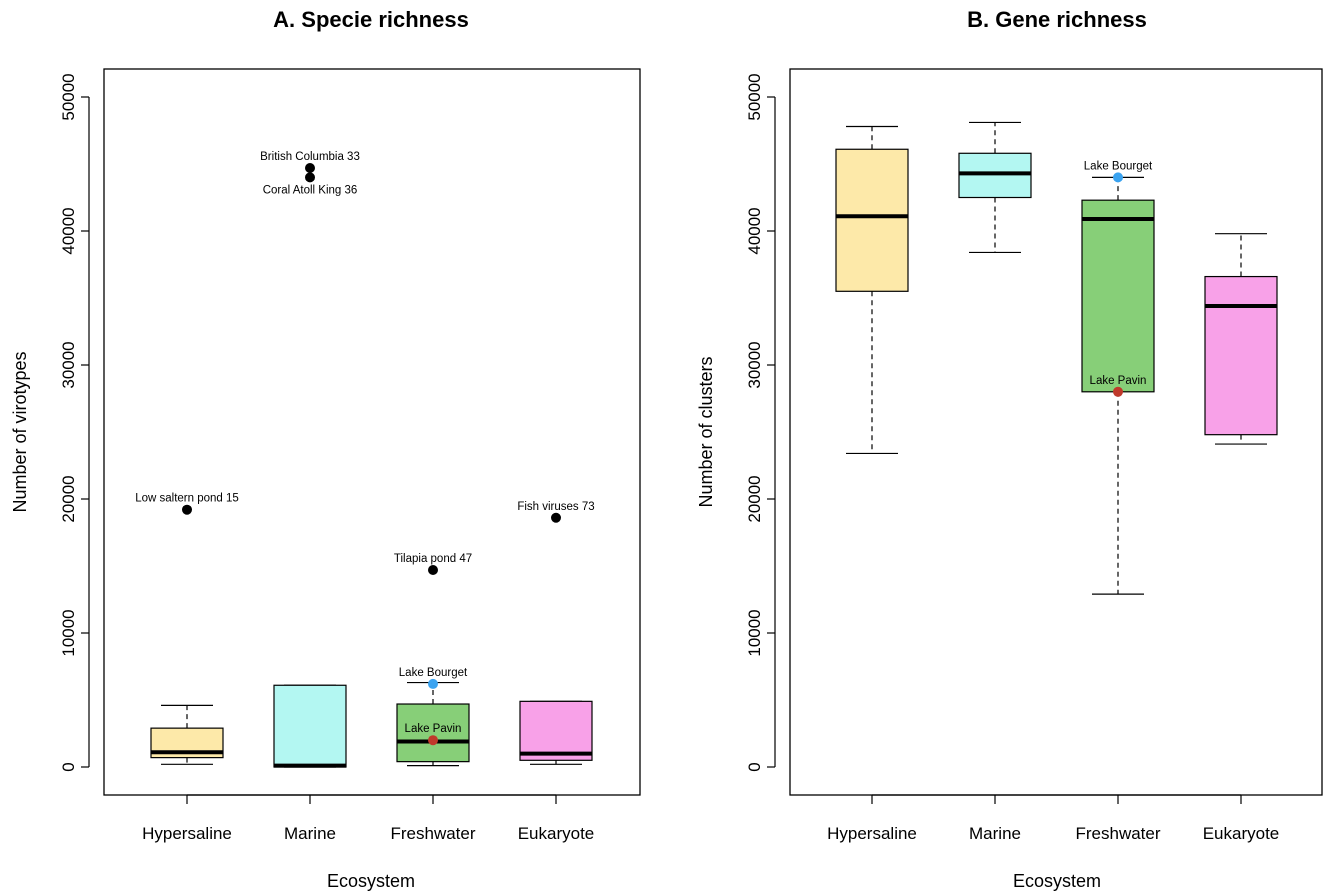  Describe the element at coordinates (310, 190) in the screenshot. I see `point-label: Coral Atoll King 36` at that location.